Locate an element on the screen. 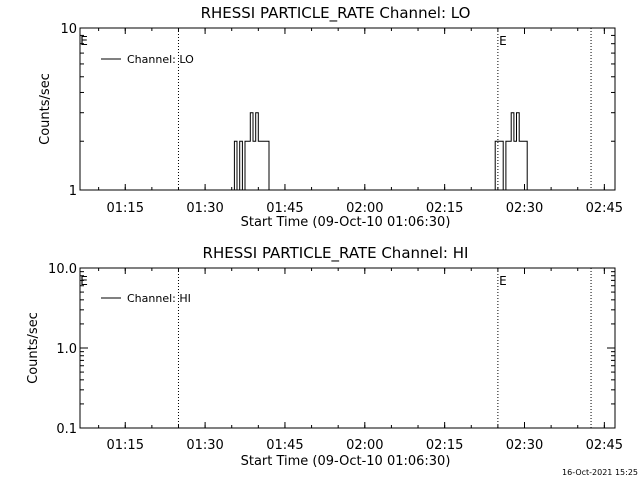  y-tick-label: 10 is located at coordinates (68, 29).